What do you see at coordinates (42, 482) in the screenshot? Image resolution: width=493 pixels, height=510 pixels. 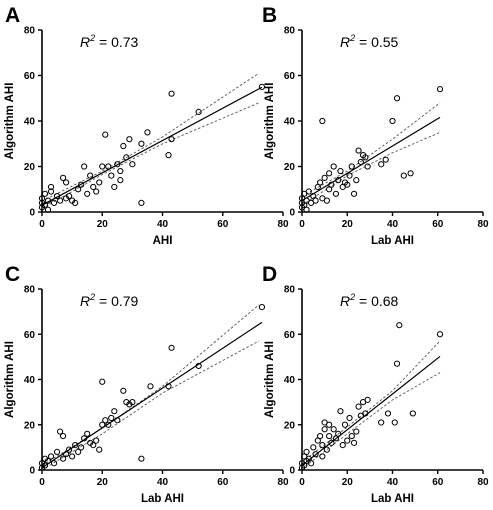 I see `panel-c-x-tick-label: 0` at bounding box center [42, 482].